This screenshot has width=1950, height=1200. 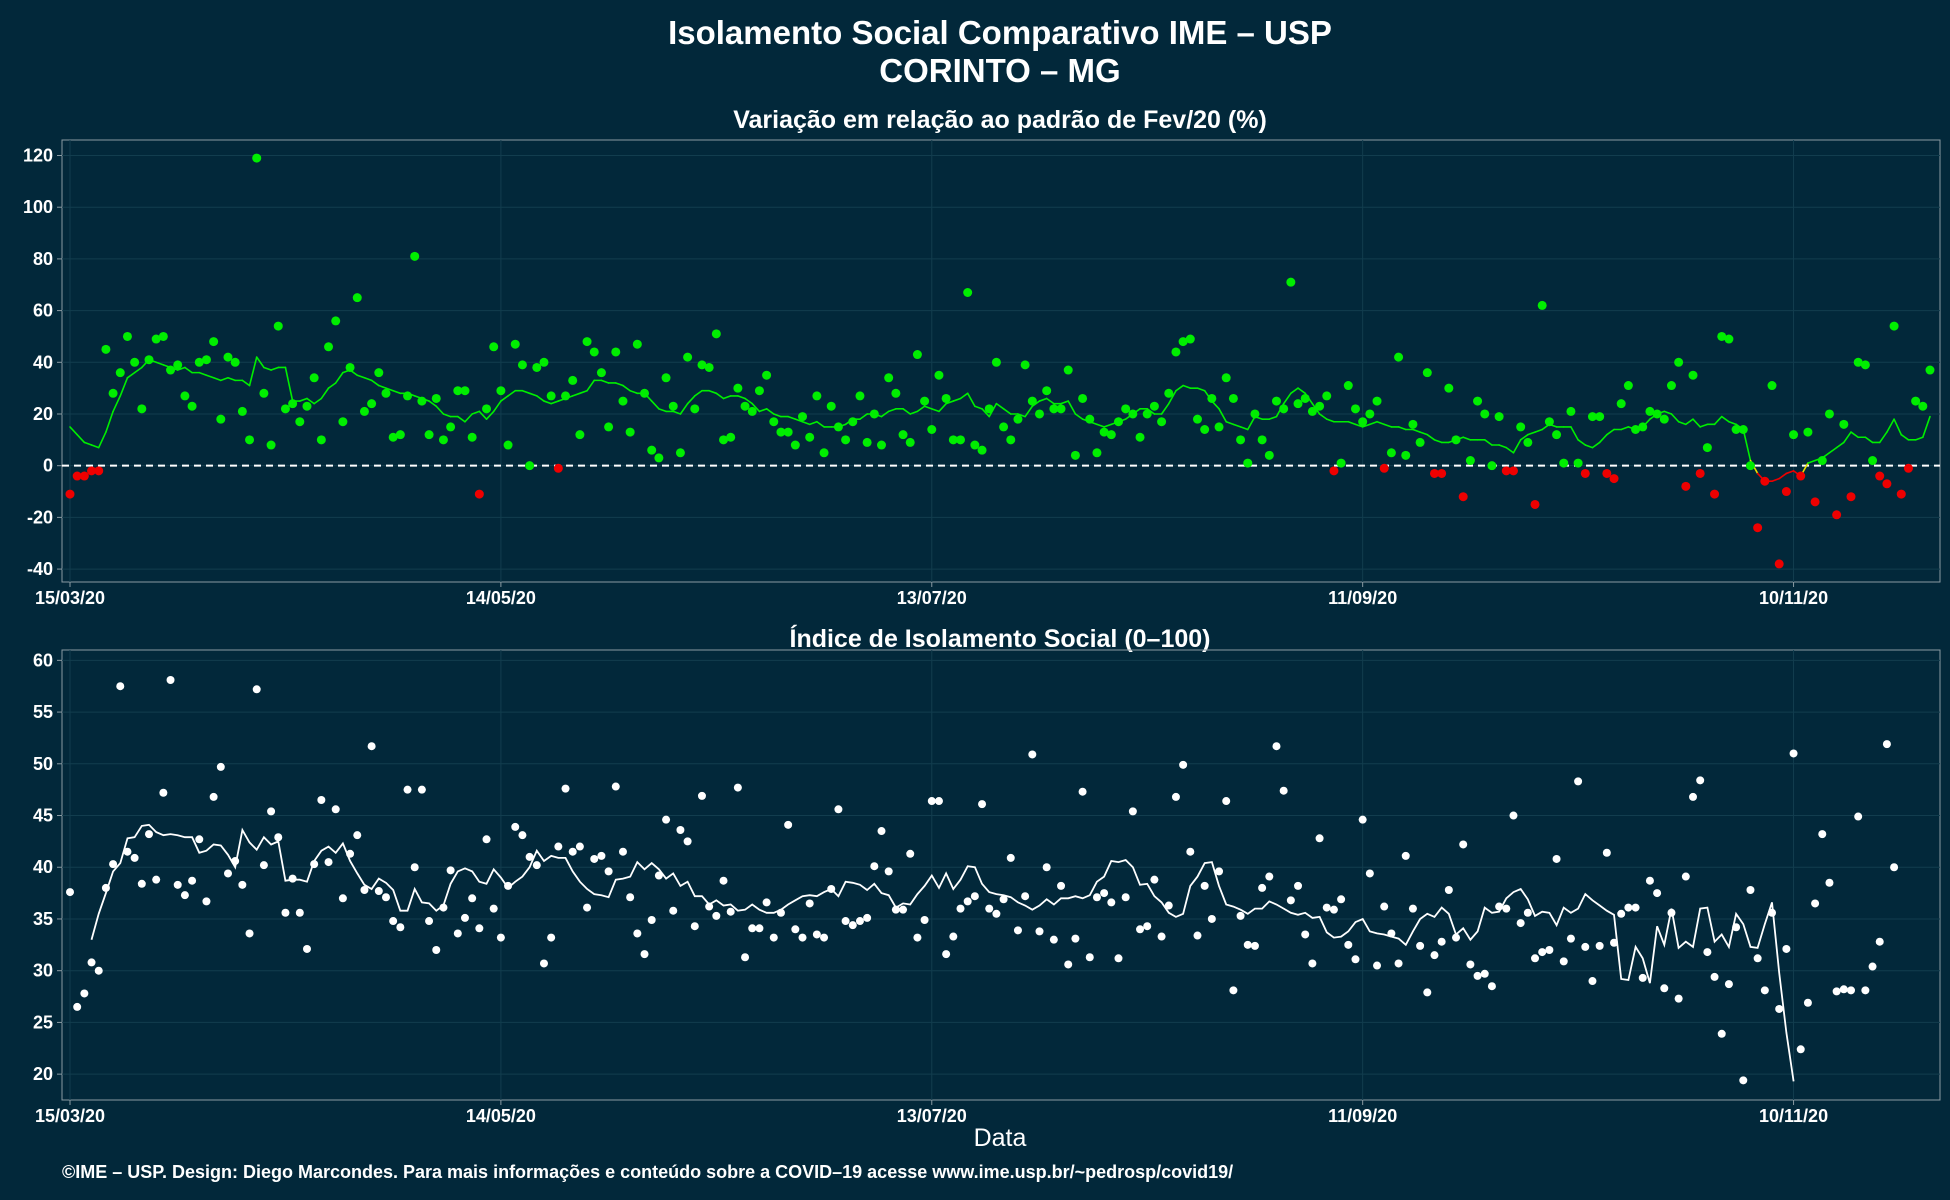 What do you see at coordinates (43, 259) in the screenshot?
I see `panel1-y-tick-label: 80` at bounding box center [43, 259].